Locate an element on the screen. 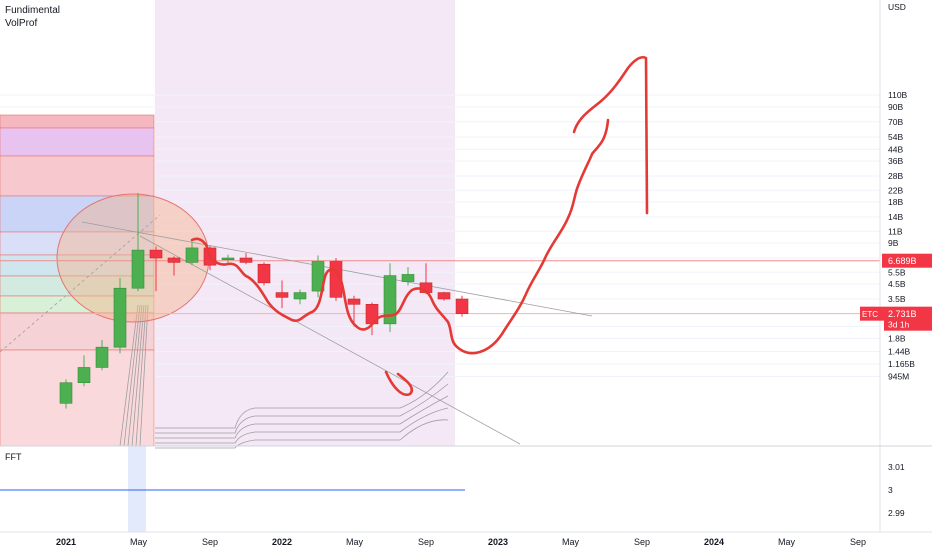 This screenshot has height=550, width=932. resistance-price-tag is located at coordinates (907, 260).